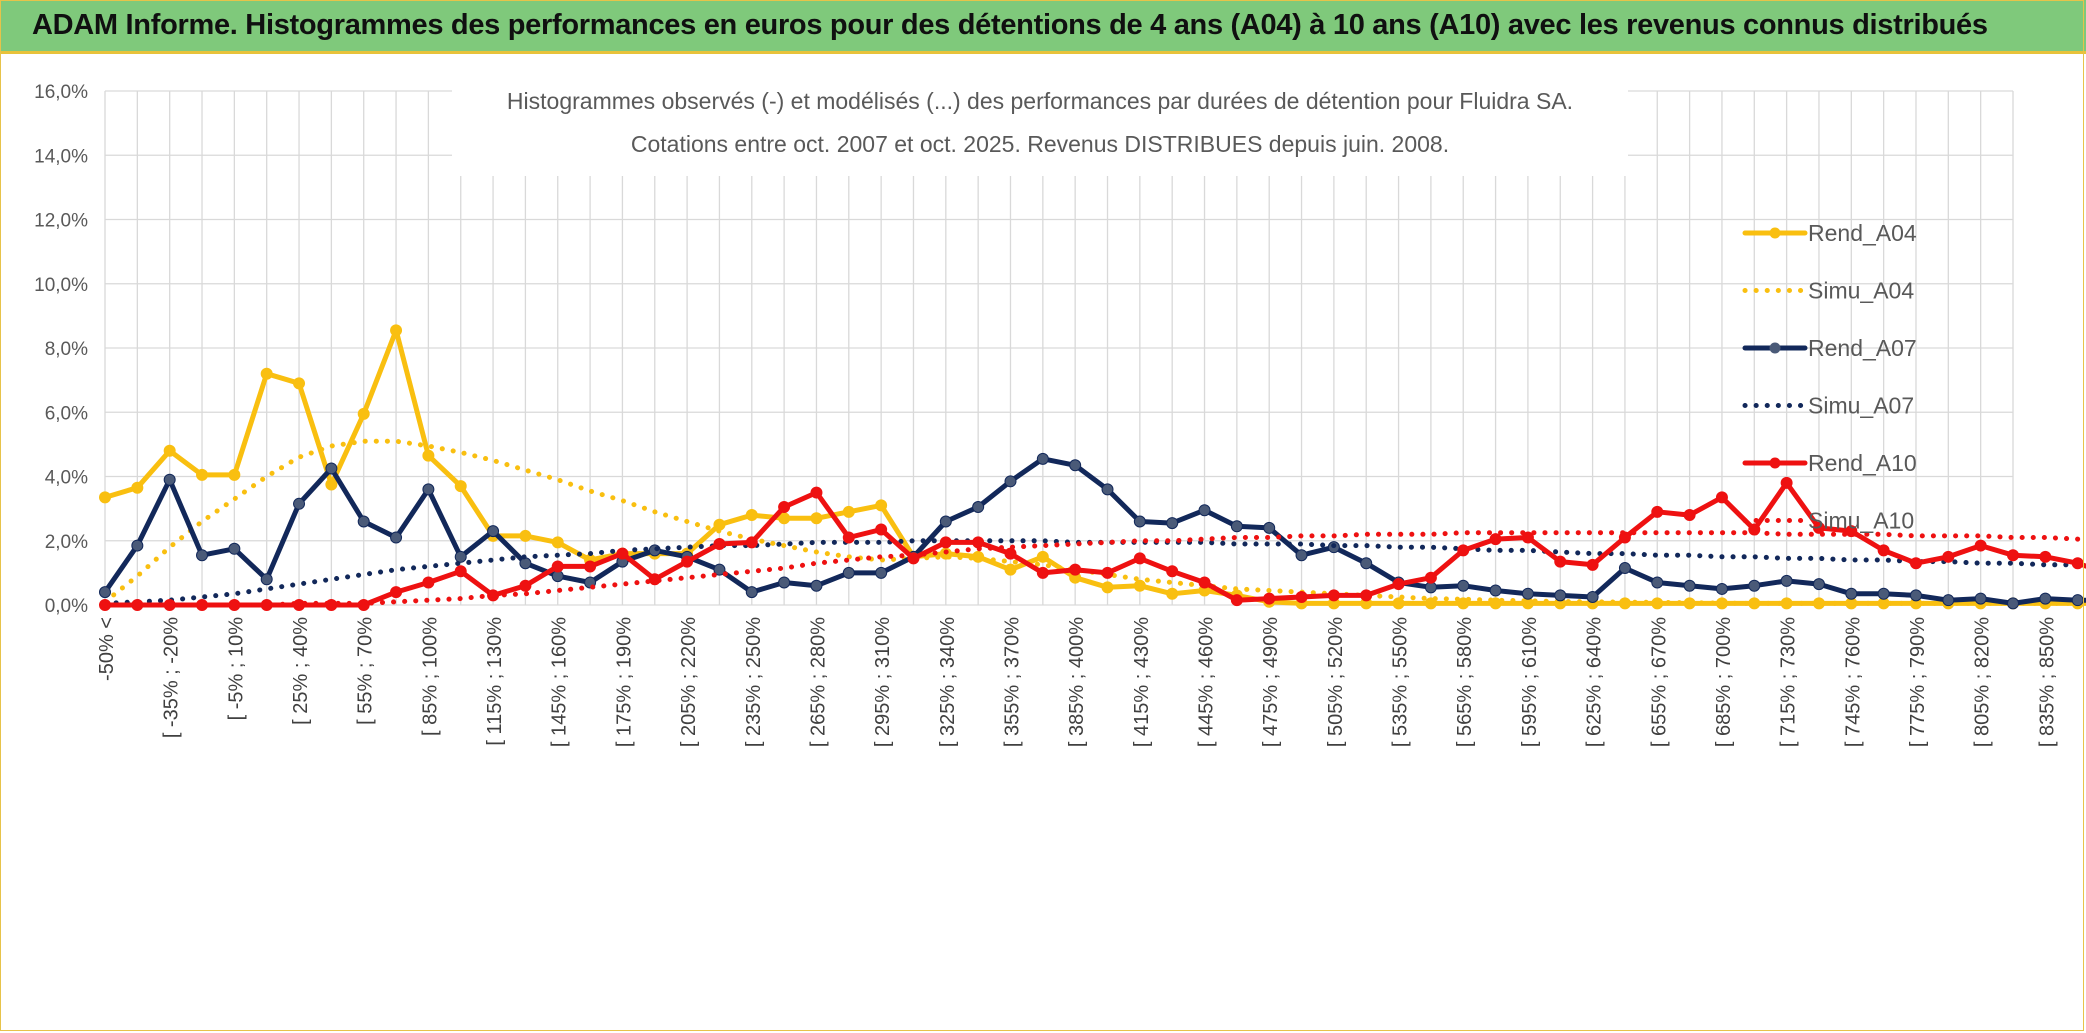 This screenshot has width=2086, height=1033. Describe the element at coordinates (1789, 682) in the screenshot. I see `x-tick-label: [ 715% ; 730%` at that location.